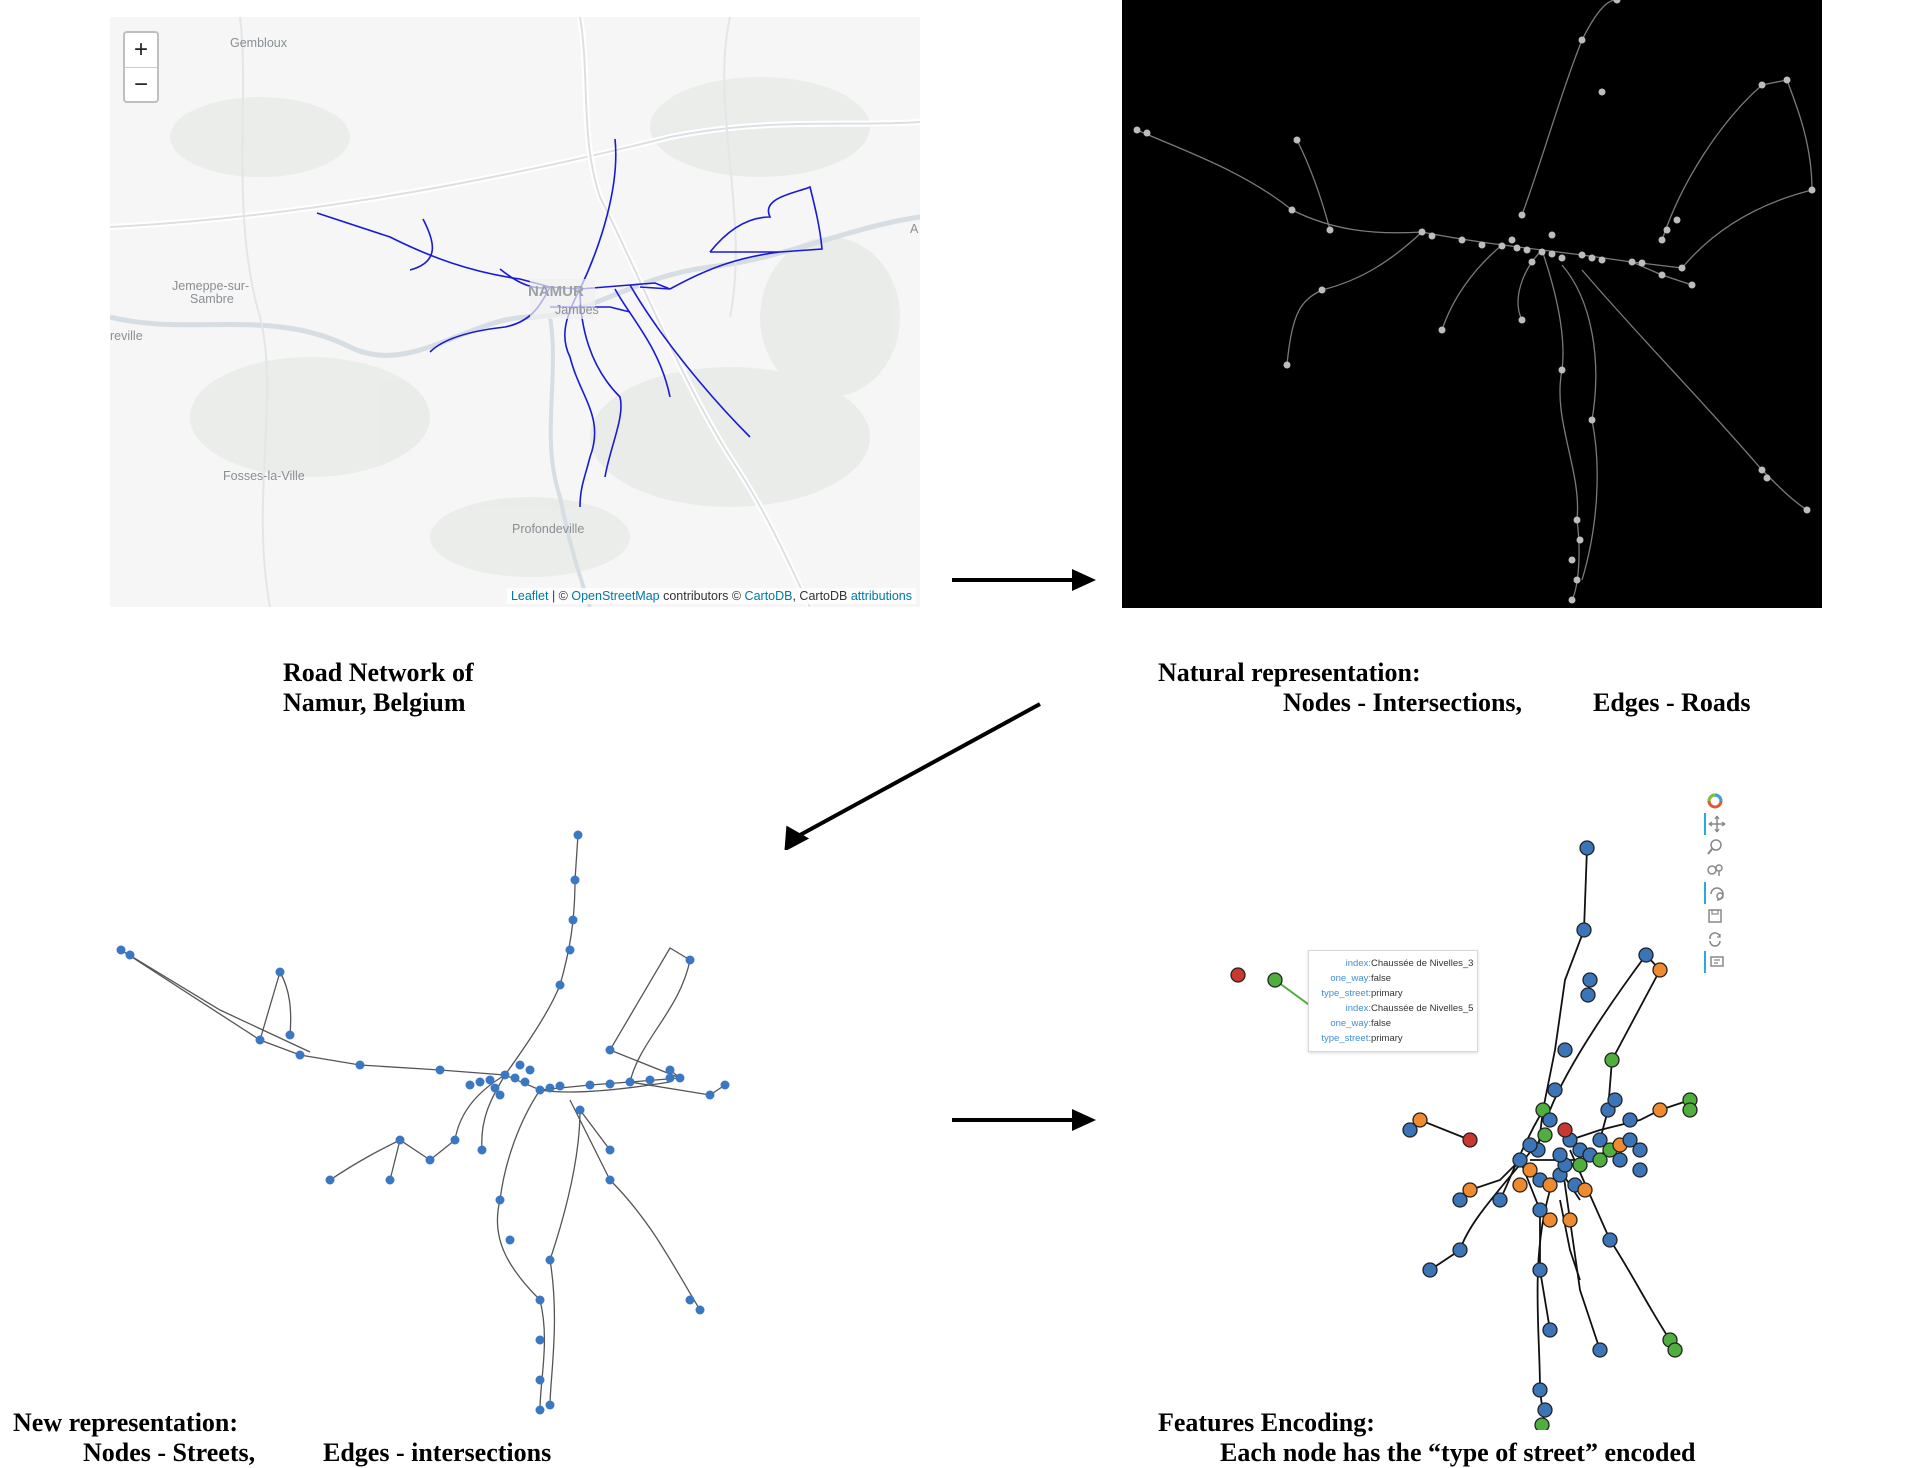 This screenshot has height=1468, width=1918. What do you see at coordinates (1024, 1120) in the screenshot?
I see `arrow-new-to-features` at bounding box center [1024, 1120].